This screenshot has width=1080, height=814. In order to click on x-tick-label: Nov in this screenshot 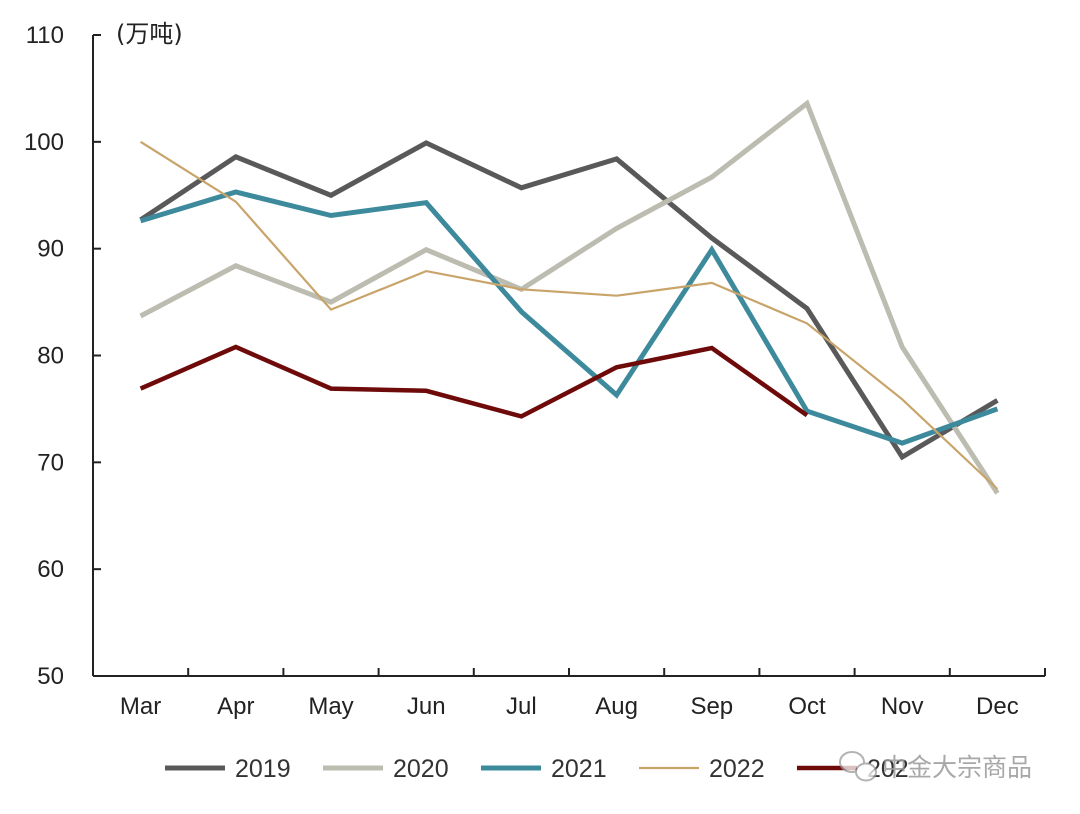, I will do `click(902, 706)`.